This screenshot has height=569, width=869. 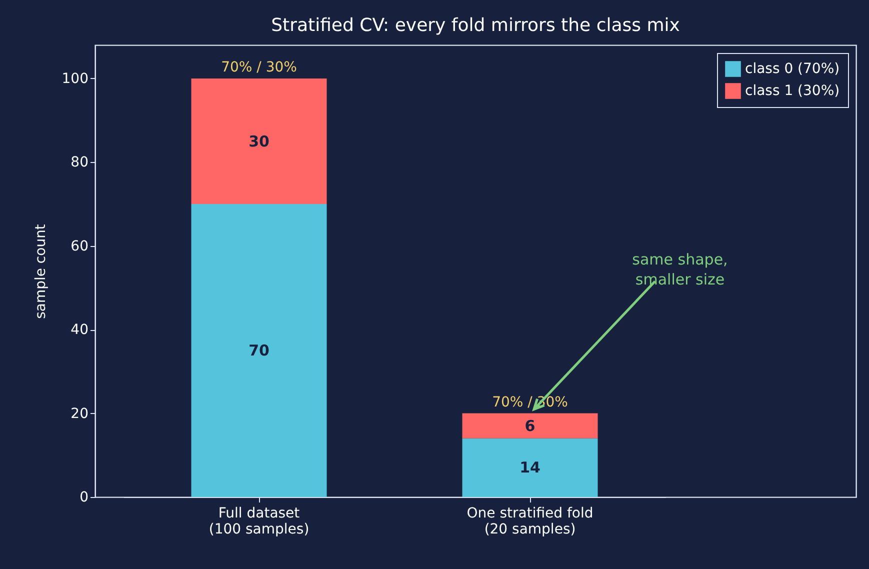 What do you see at coordinates (680, 269) in the screenshot?
I see `annotation: same shape, smaller size` at bounding box center [680, 269].